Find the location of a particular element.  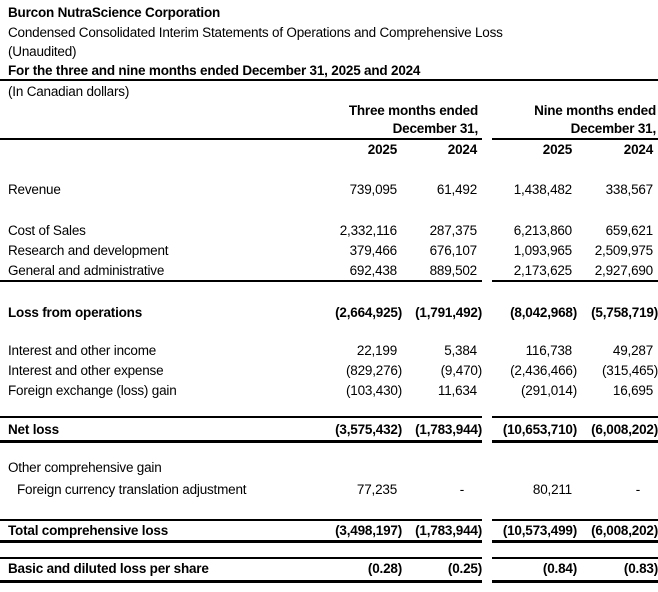

net-loss-bottom-rule-left is located at coordinates (241, 441).